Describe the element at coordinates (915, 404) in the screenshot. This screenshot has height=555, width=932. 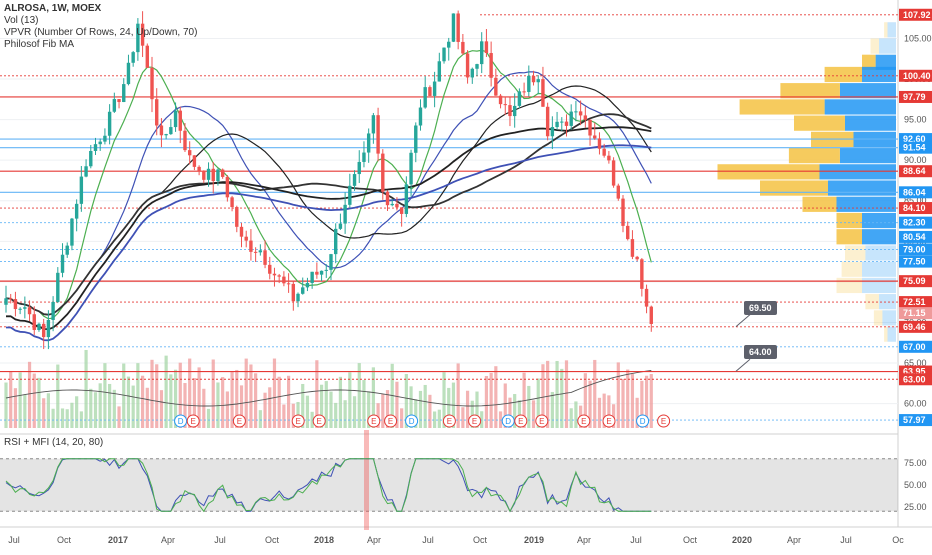
I see `price-tick-label: 60.00` at that location.